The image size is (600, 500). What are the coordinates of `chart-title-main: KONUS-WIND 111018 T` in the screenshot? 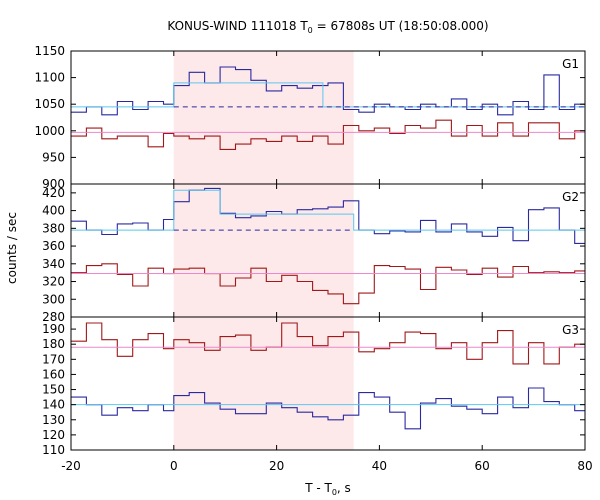 It's located at (237, 26).